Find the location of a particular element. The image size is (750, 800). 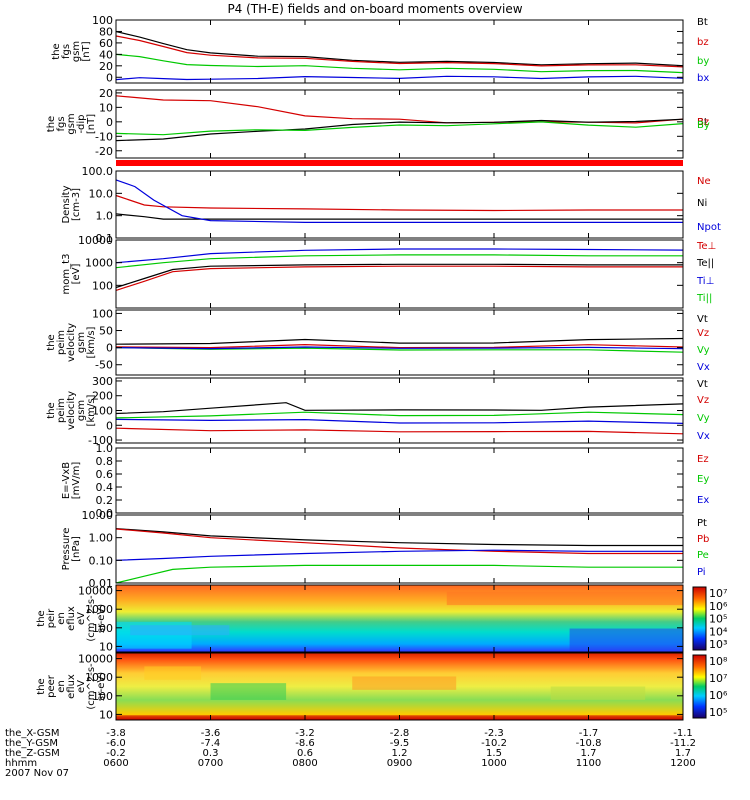

y-axis-label-peer-en-eflux: the peer en eflux eV (cm^2-s-sr-eV) is located at coordinates (71, 686).